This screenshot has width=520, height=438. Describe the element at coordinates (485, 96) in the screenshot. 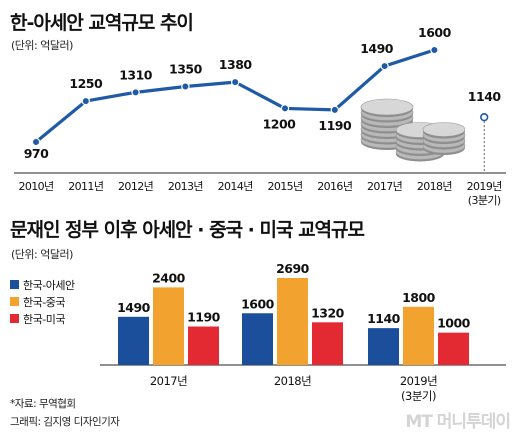

I see `line-data-label: 1140` at that location.